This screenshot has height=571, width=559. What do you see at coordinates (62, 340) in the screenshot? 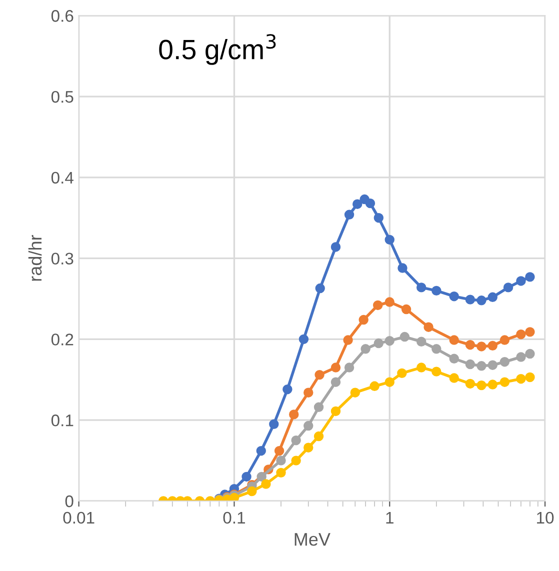
I see `y-tick-label: 0.2` at bounding box center [62, 340].